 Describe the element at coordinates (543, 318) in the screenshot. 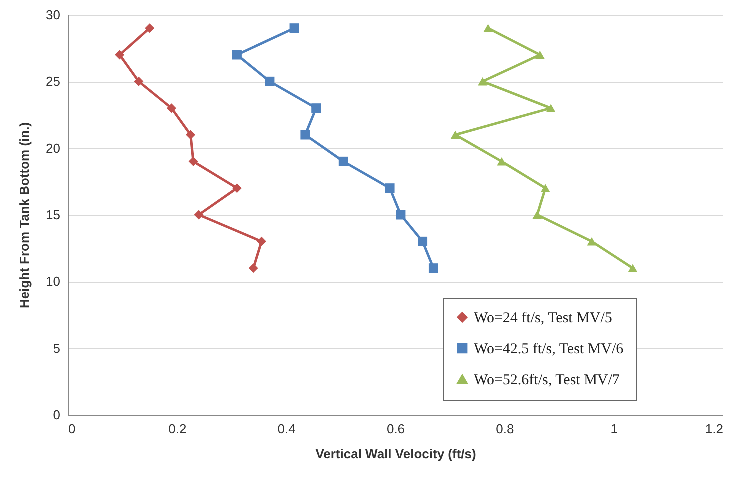

I see `legend-label: Wo=24 ft/s, Test MV/5` at that location.